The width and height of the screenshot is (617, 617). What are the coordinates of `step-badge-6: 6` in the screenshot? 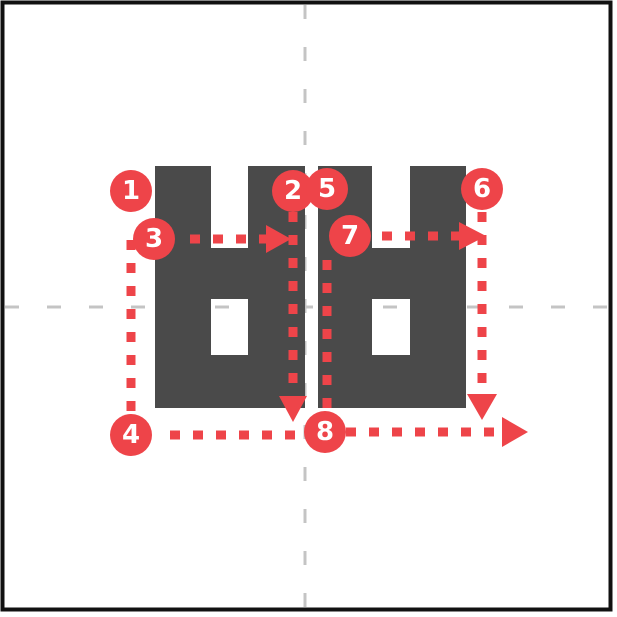 It's located at (482, 189).